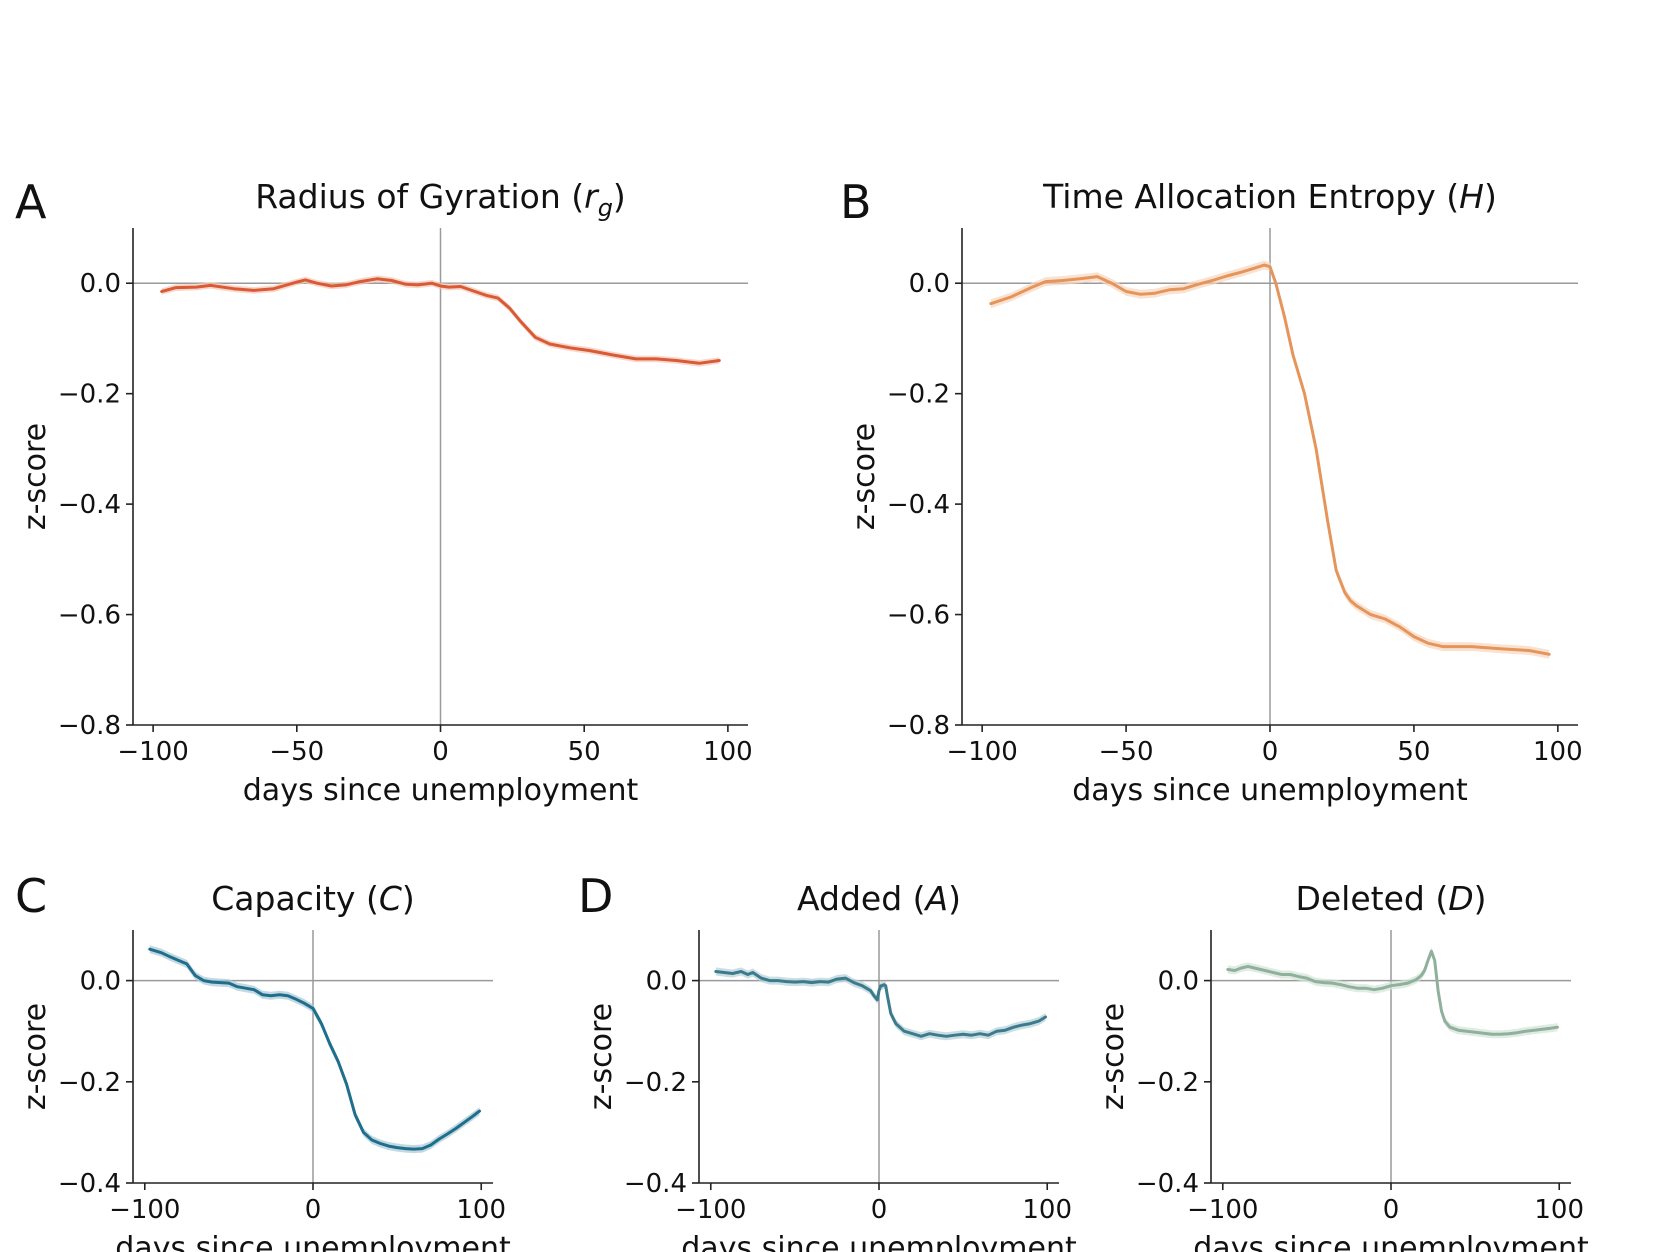 The image size is (1661, 1252). I want to click on chart-1-ytick-label: −0.2, so click(89, 395).